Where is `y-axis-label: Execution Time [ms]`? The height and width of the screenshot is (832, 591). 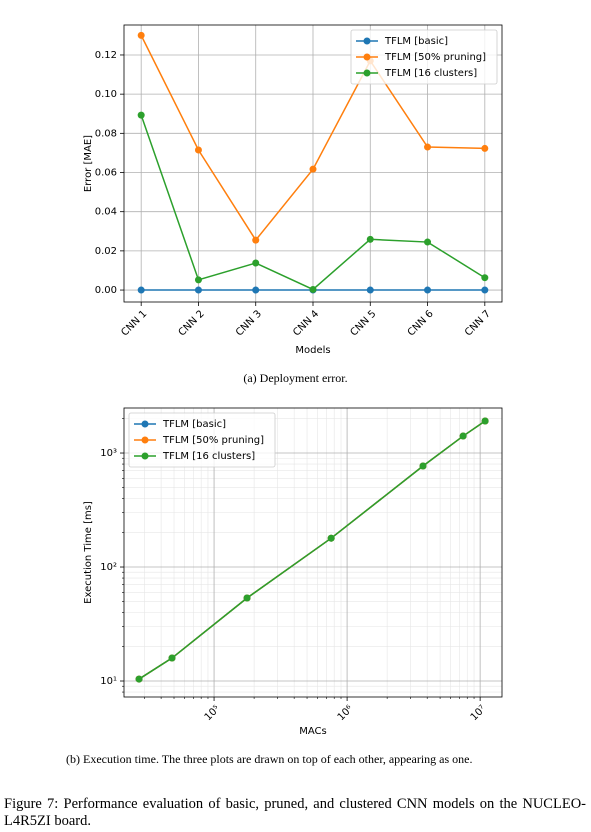 y-axis-label: Execution Time [ms] is located at coordinates (88, 552).